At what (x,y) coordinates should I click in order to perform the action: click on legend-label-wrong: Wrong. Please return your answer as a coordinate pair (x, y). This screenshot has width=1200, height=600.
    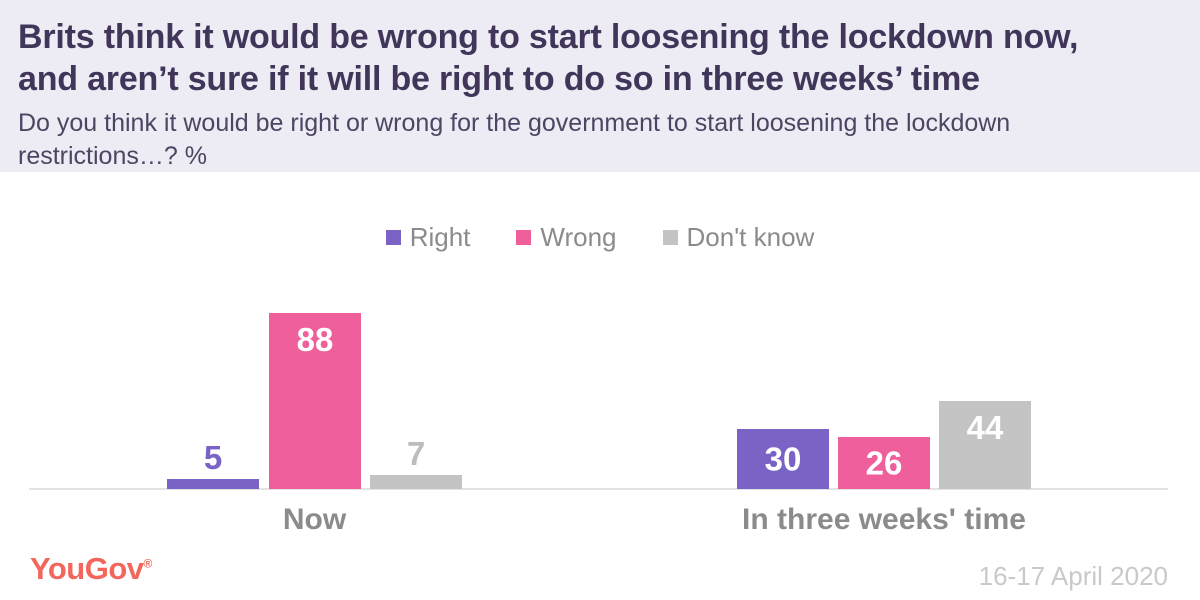
    Looking at the image, I should click on (578, 237).